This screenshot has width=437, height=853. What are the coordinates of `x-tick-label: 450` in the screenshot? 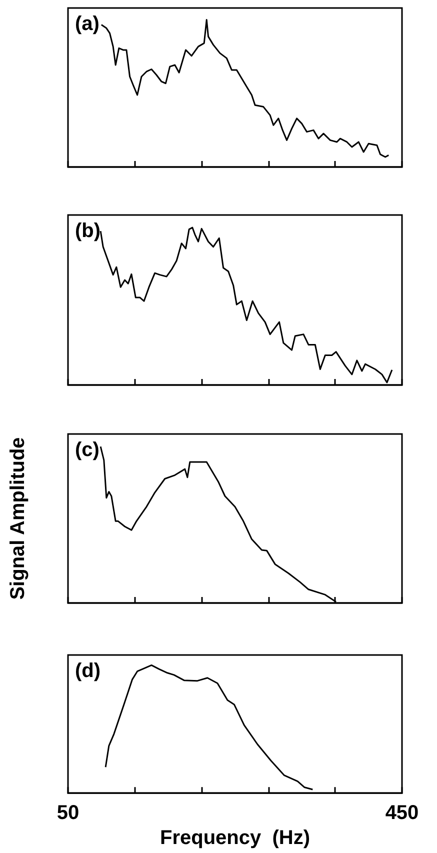 It's located at (402, 813).